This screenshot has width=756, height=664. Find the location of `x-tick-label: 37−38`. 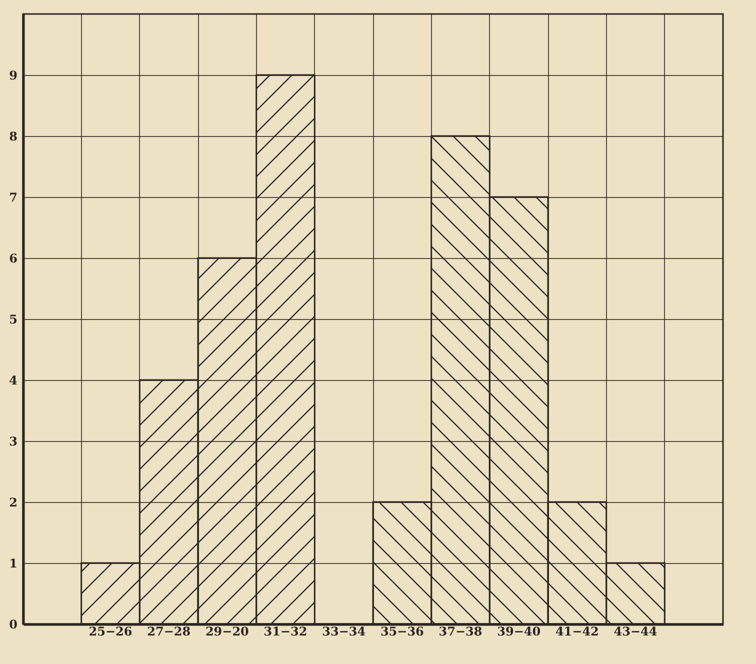

x-tick-label: 37−38 is located at coordinates (460, 631).